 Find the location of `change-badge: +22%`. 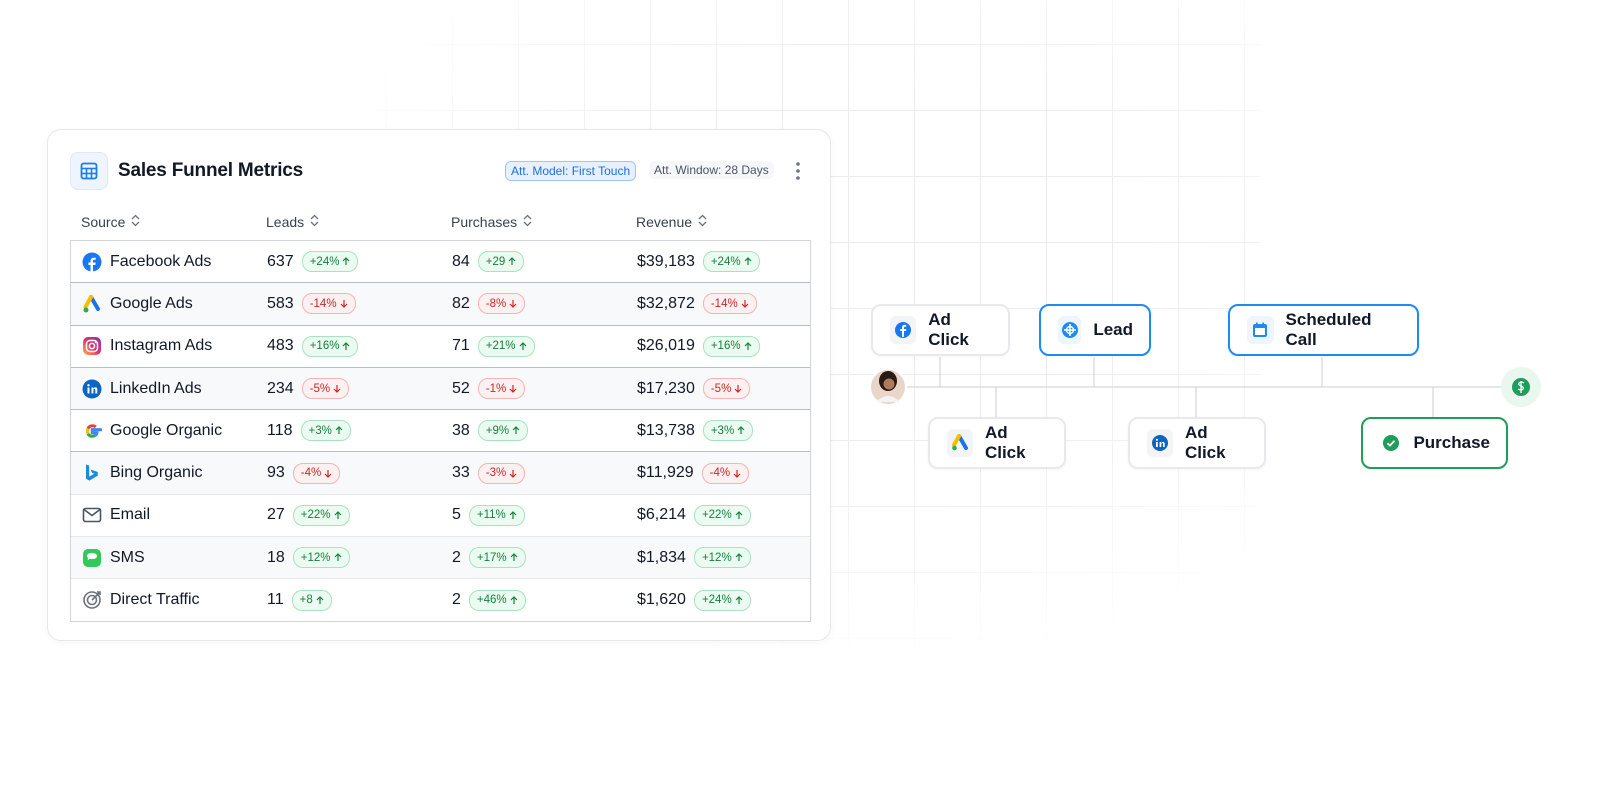

change-badge: +22% is located at coordinates (321, 515).